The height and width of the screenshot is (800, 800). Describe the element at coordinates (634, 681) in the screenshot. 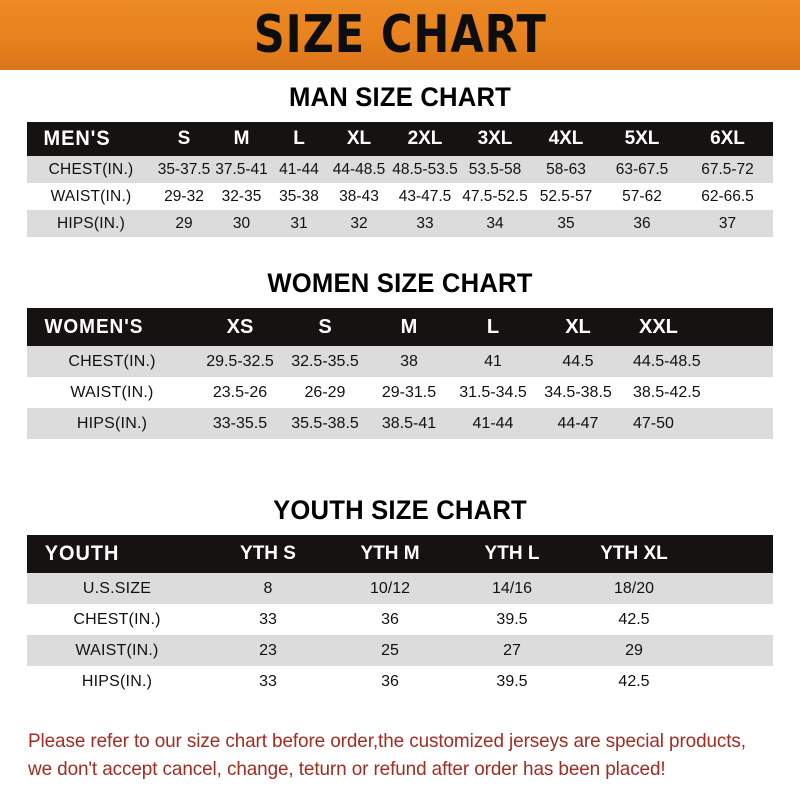

I see `youth-hips-yth-xl: 42.5` at that location.